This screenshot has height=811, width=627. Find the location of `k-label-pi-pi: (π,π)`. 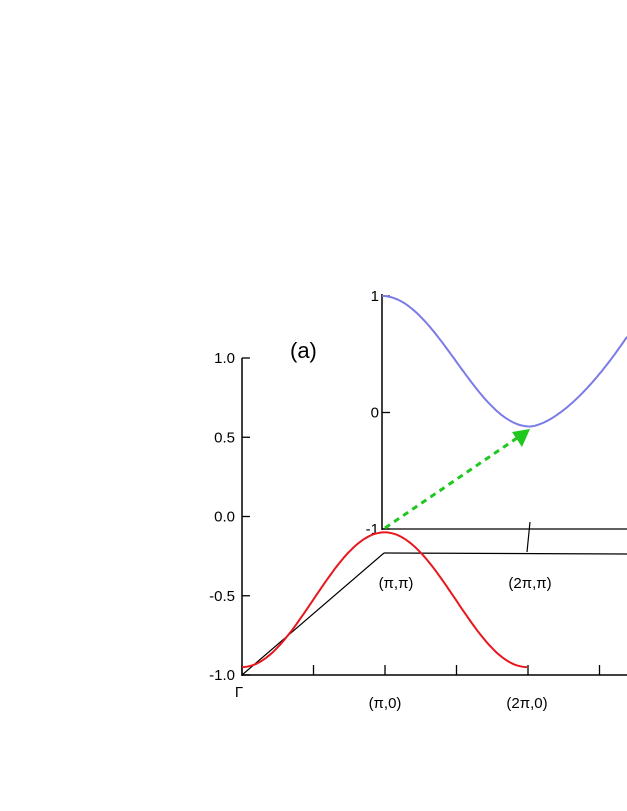

k-label-pi-pi: (π,π) is located at coordinates (396, 583).